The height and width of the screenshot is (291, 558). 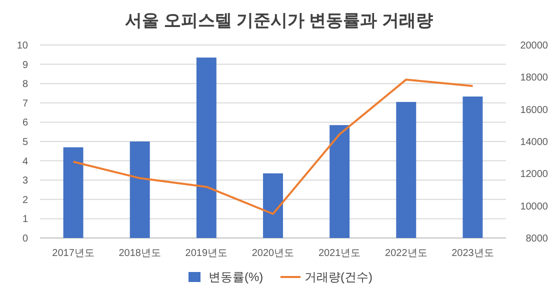 I want to click on y2-tick-label: 16000, so click(x=534, y=110).